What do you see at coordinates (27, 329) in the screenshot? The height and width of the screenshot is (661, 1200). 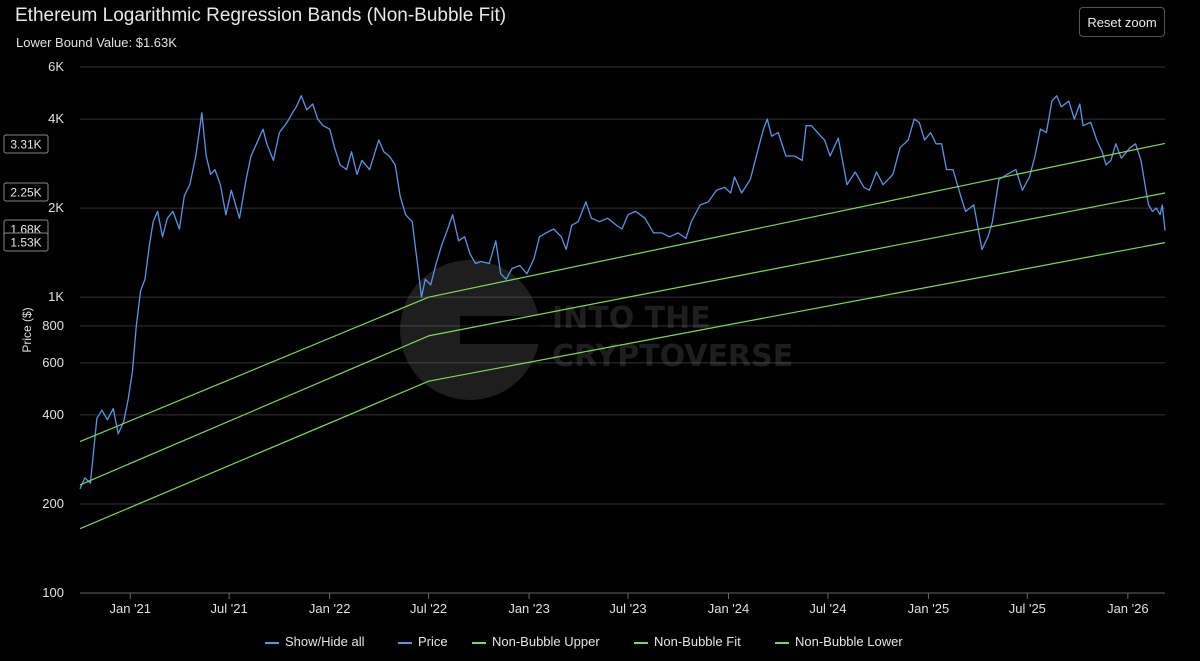 I see `y-axis-title: Price ($)` at bounding box center [27, 329].